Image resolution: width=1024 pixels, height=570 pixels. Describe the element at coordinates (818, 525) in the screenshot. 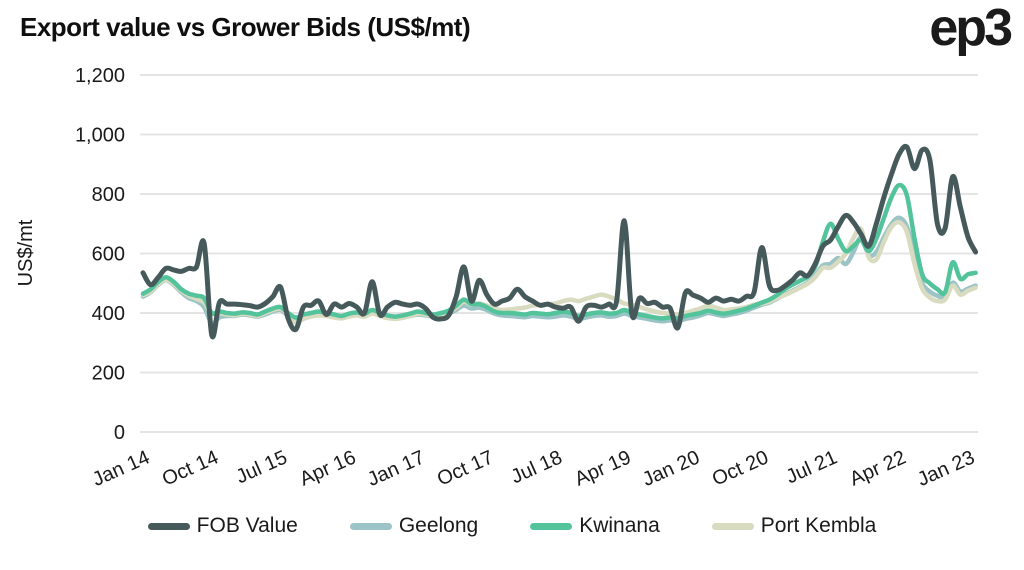

I see `legend-label: Port Kembla` at that location.